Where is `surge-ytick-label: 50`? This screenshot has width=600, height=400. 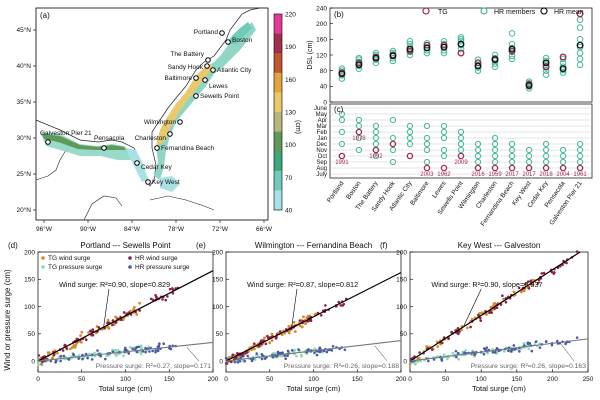
surge-ytick-label: 50 is located at coordinates (404, 334).